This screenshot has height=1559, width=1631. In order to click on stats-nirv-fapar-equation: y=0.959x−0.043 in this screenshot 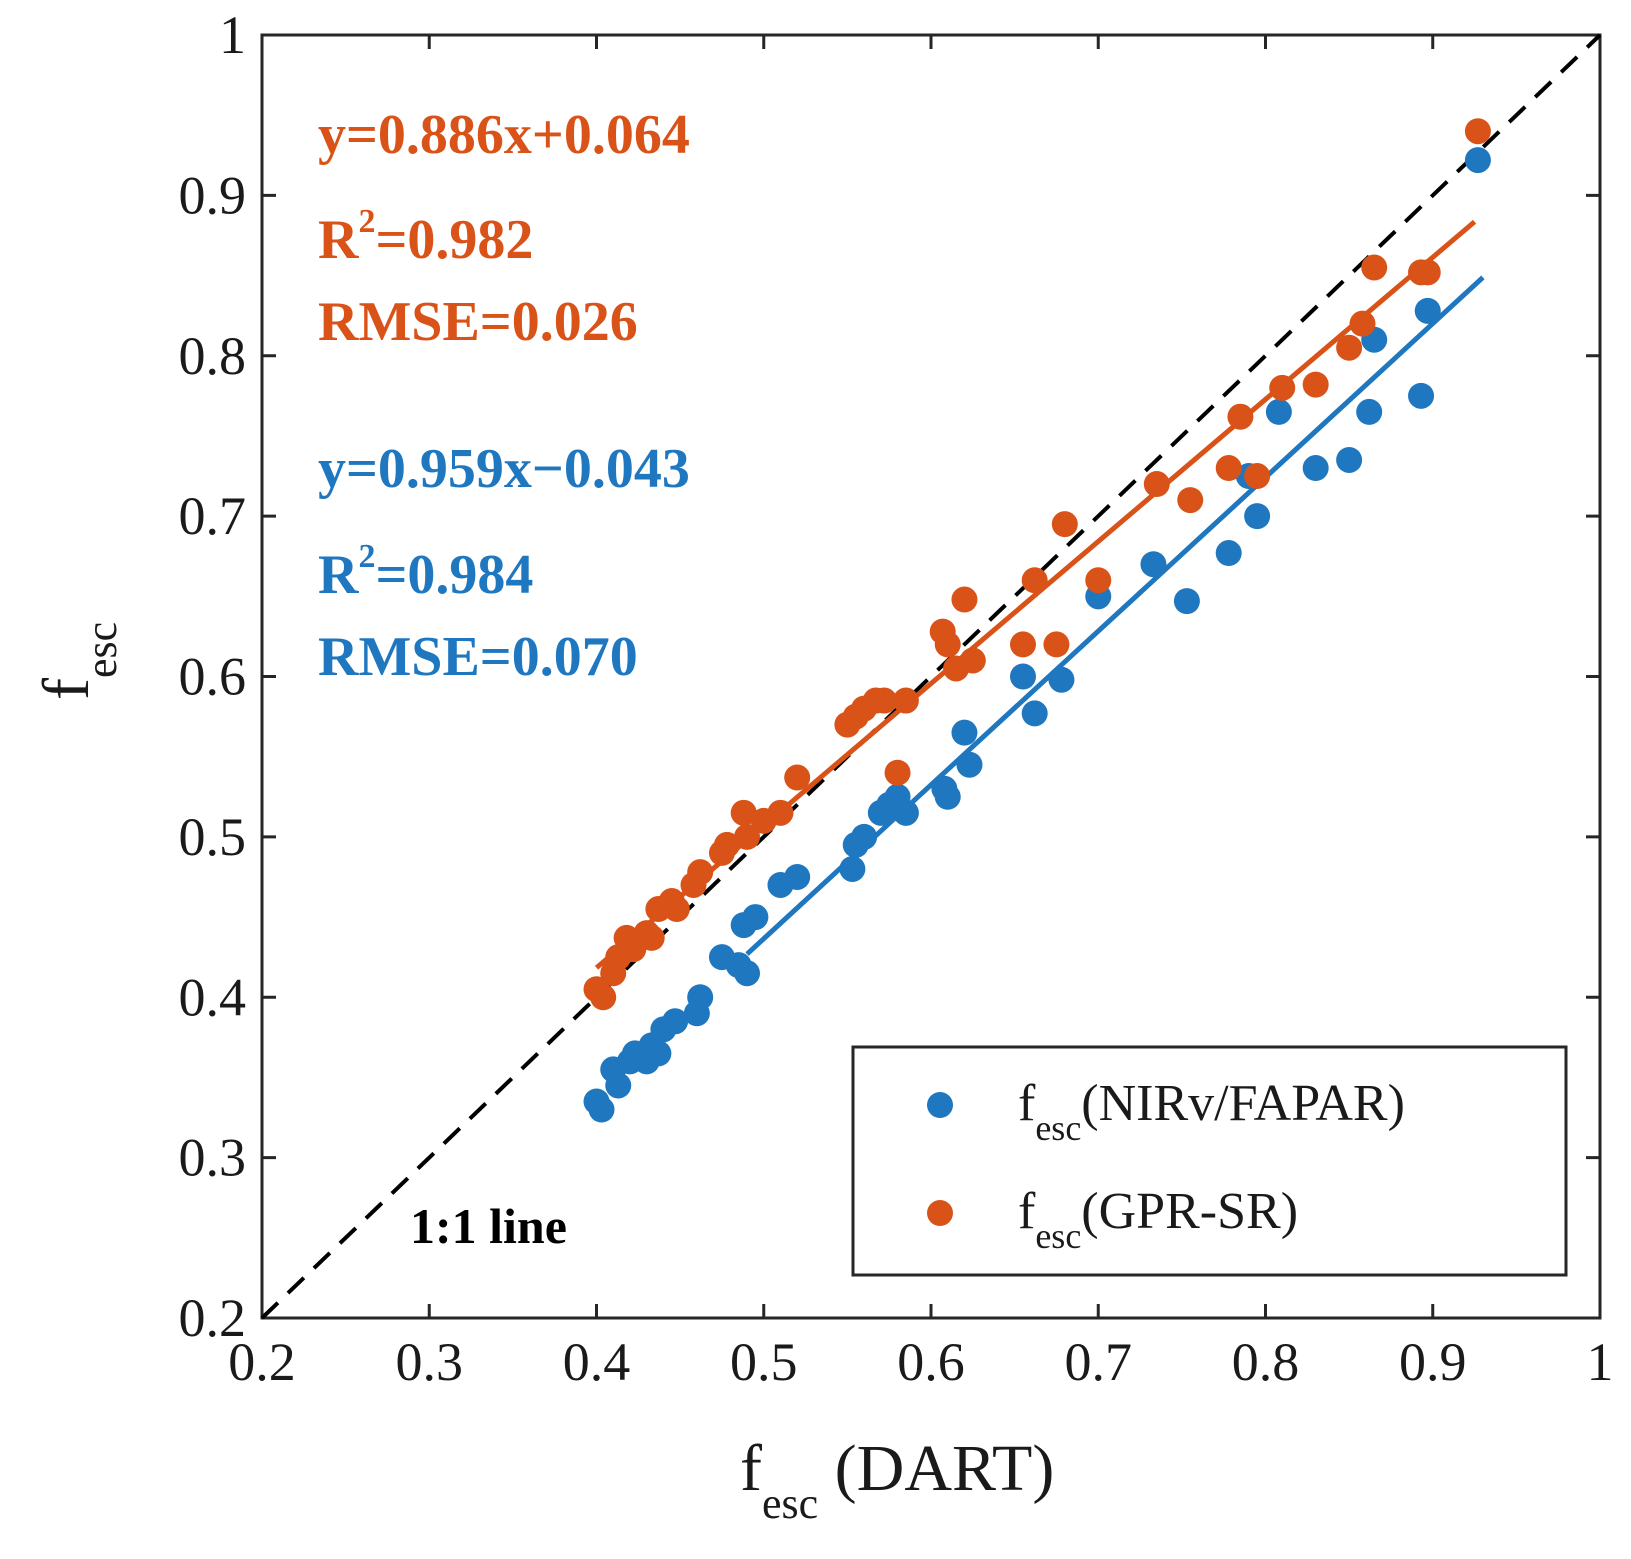, I will do `click(504, 469)`.